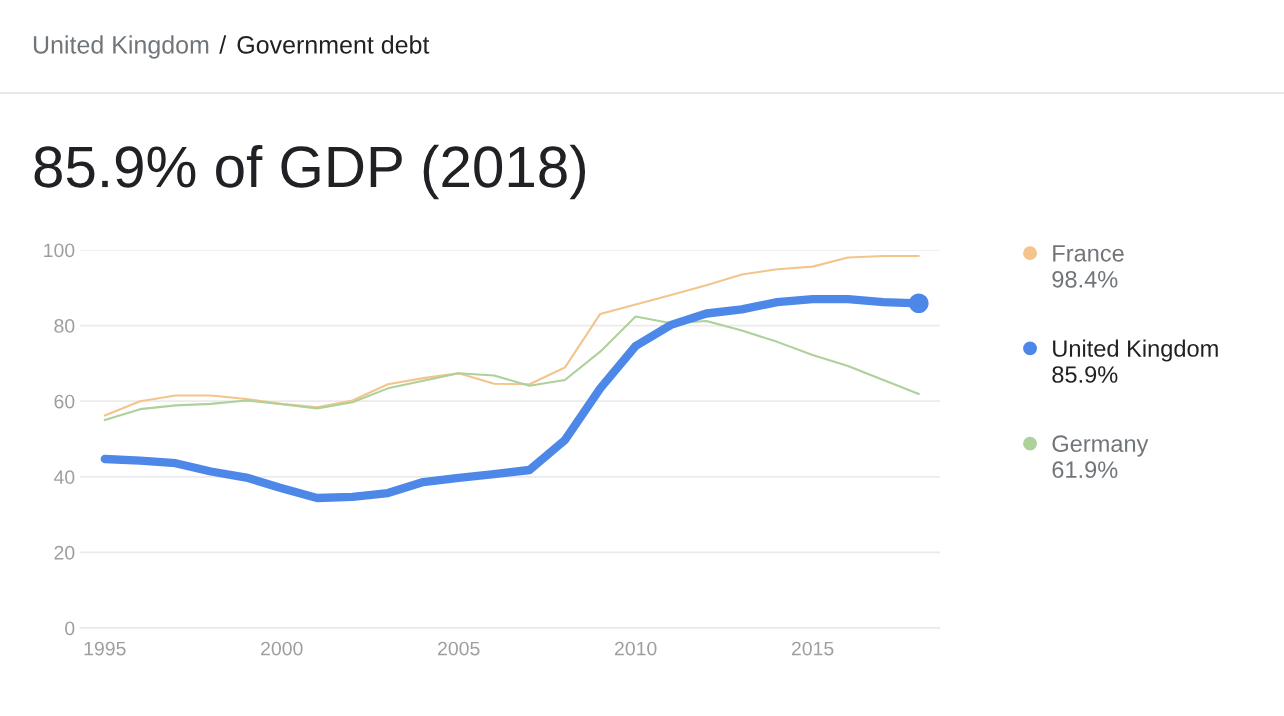  What do you see at coordinates (1085, 279) in the screenshot?
I see `text: 98.4%` at bounding box center [1085, 279].